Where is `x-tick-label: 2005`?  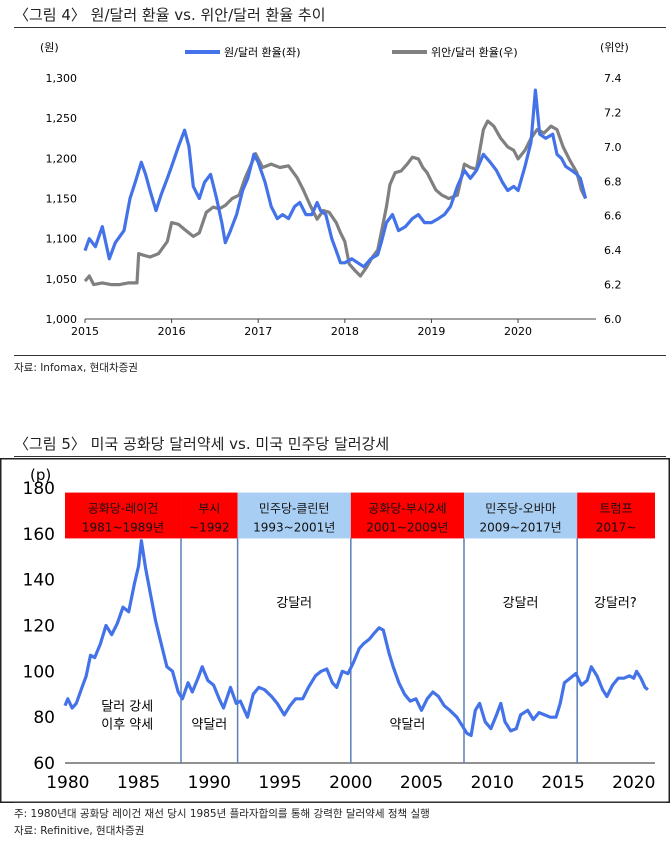
x-tick-label: 2005 is located at coordinates (421, 783).